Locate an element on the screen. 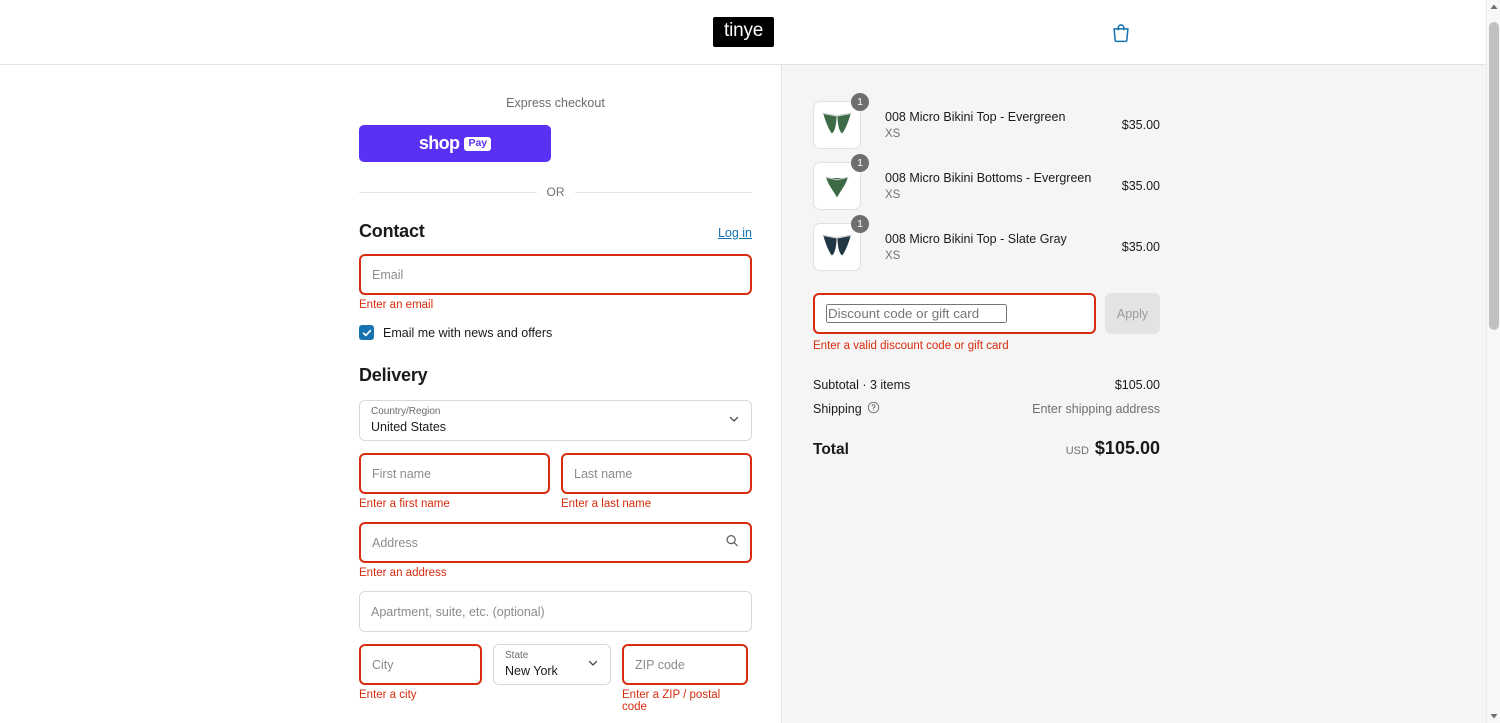 This screenshot has height=723, width=1500. country-region-label: Country/Region is located at coordinates (406, 411).